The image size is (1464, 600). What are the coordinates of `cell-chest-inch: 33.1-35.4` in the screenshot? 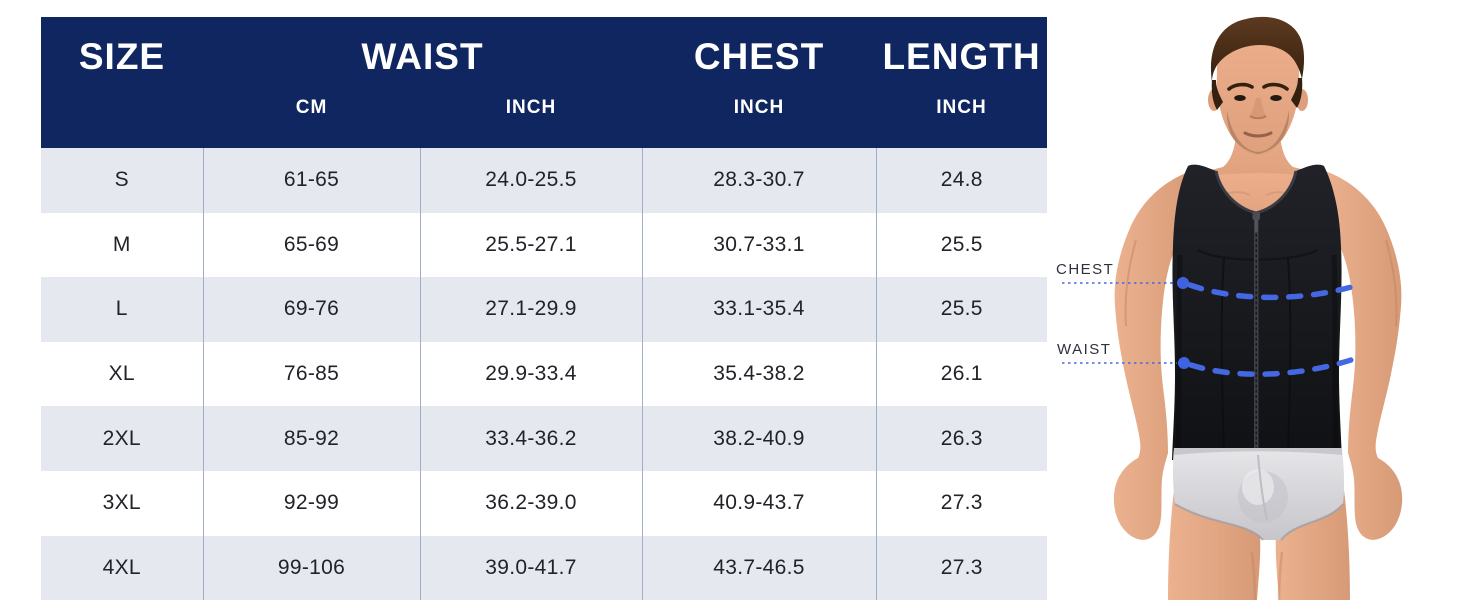 It's located at (759, 309).